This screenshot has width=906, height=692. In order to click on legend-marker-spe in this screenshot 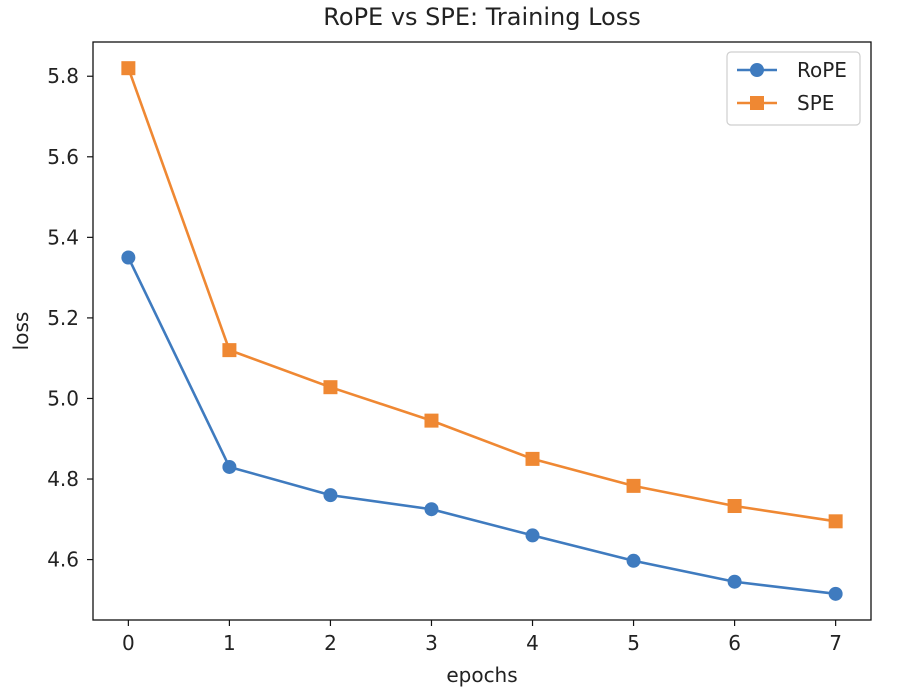, I will do `click(757, 103)`.